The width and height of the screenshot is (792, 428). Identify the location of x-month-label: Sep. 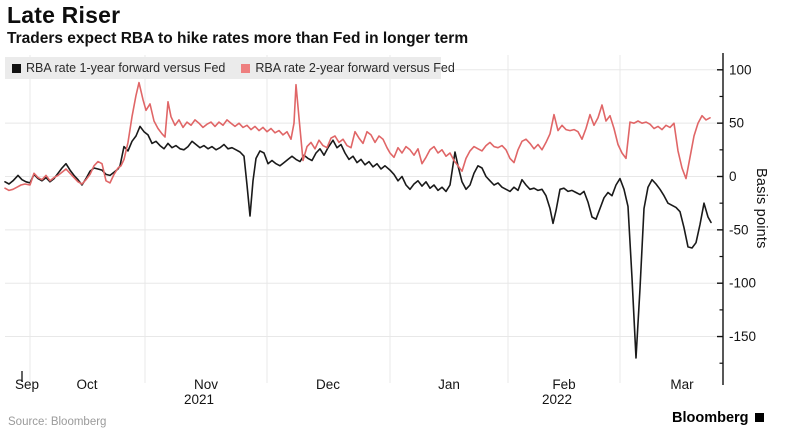
(27, 384).